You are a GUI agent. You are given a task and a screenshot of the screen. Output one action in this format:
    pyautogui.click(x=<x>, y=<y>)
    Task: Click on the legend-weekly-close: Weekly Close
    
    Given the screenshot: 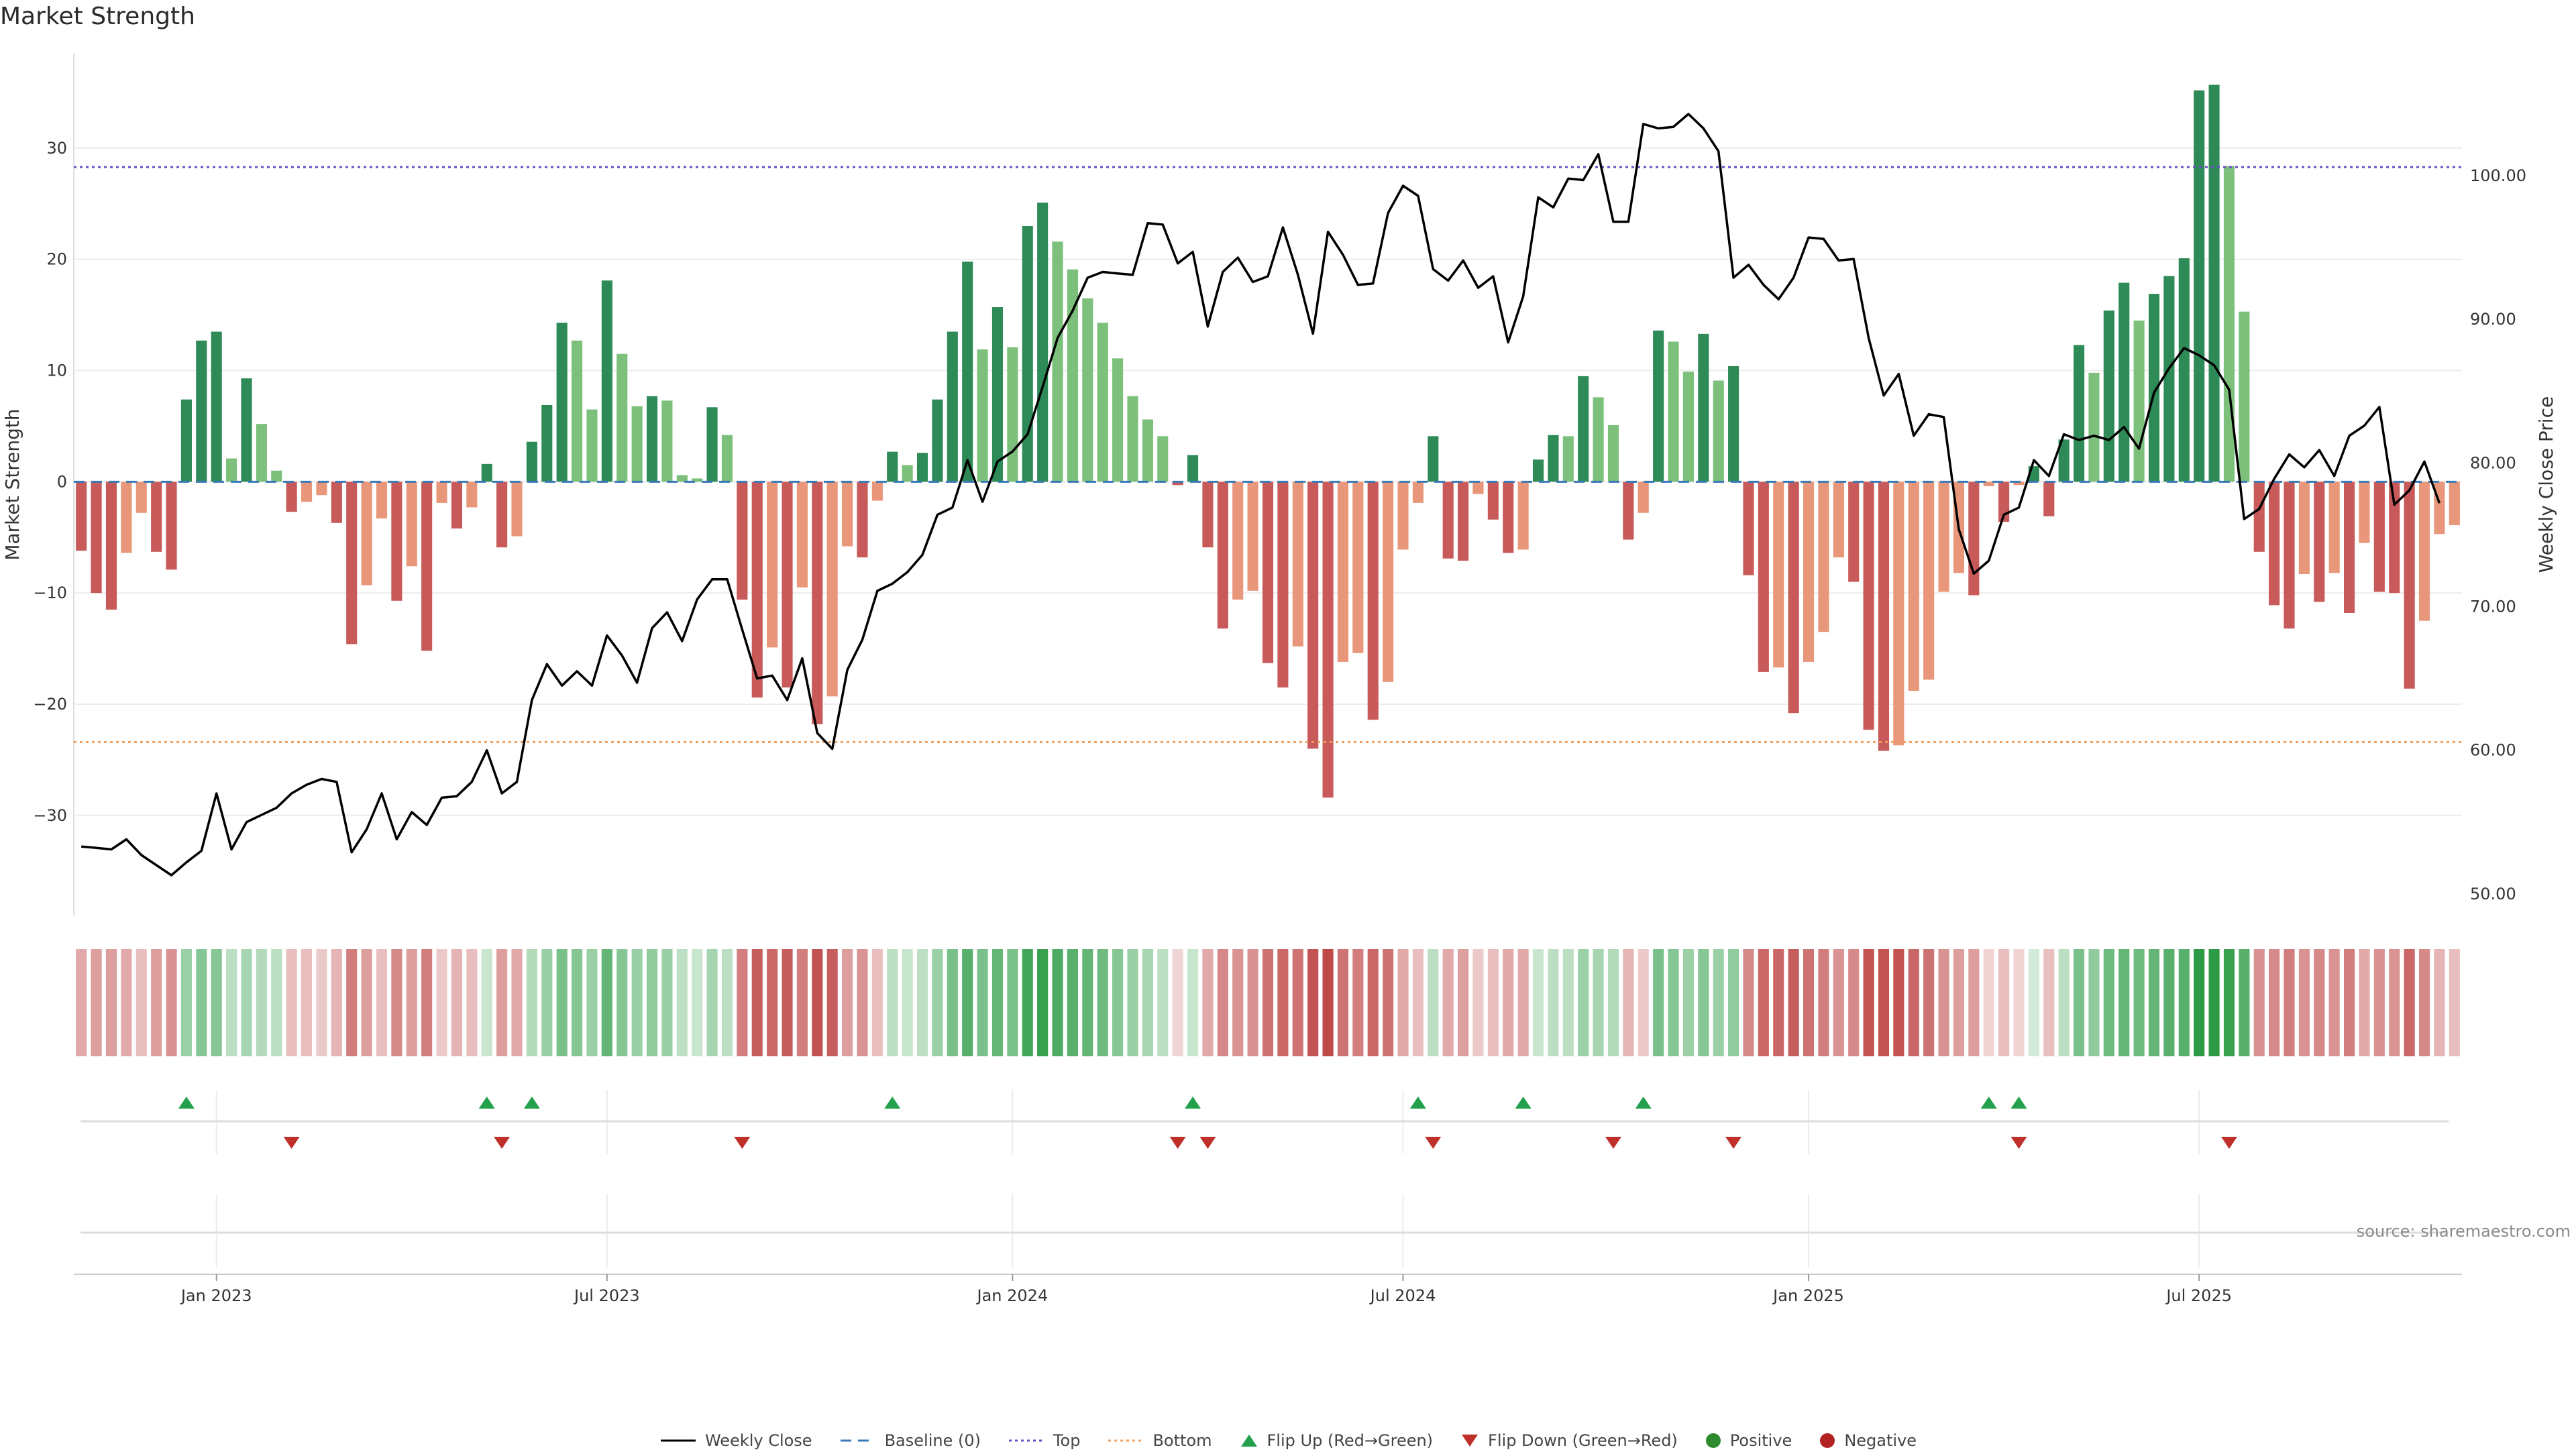 What is the action you would take?
    pyautogui.click(x=735, y=1440)
    